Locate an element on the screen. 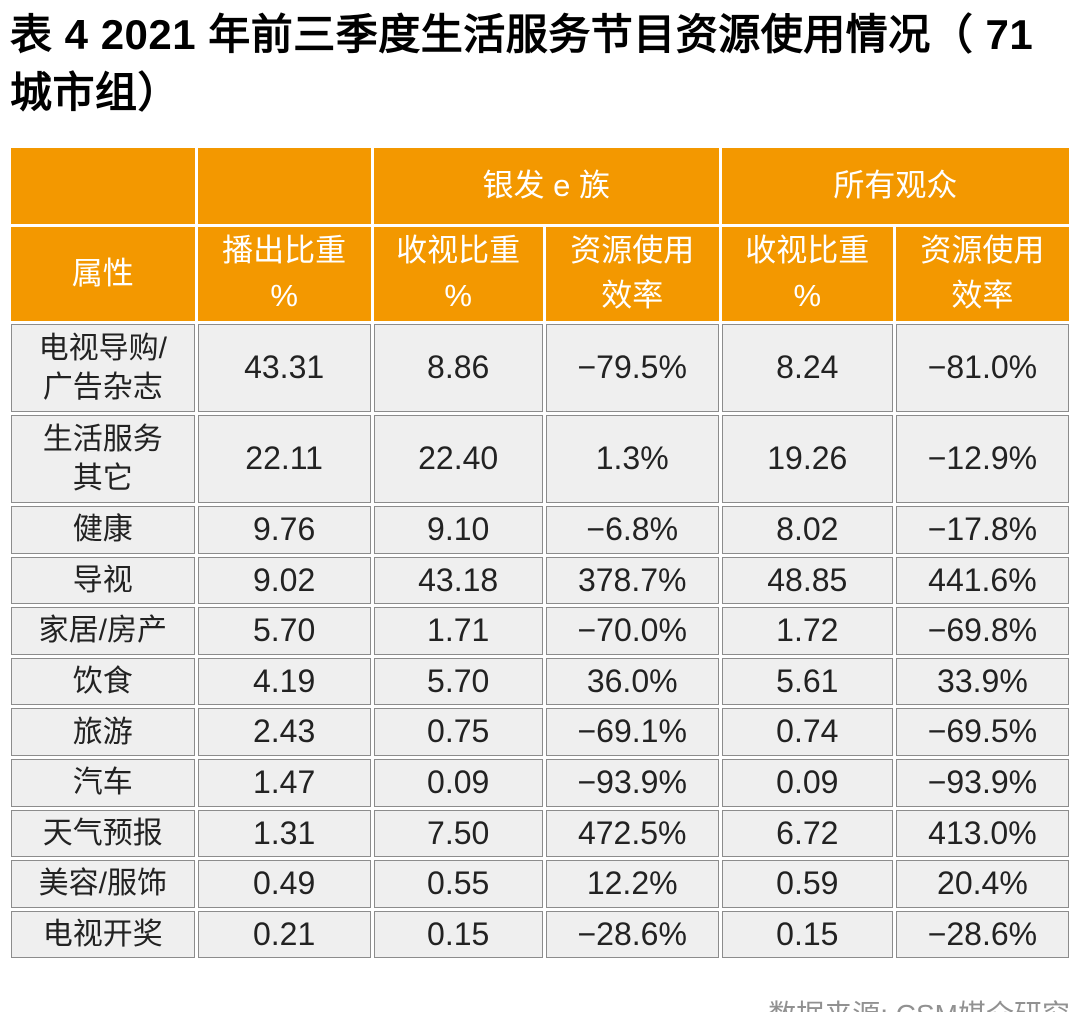 This screenshot has height=1012, width=1080. cell: 20.4% is located at coordinates (982, 884).